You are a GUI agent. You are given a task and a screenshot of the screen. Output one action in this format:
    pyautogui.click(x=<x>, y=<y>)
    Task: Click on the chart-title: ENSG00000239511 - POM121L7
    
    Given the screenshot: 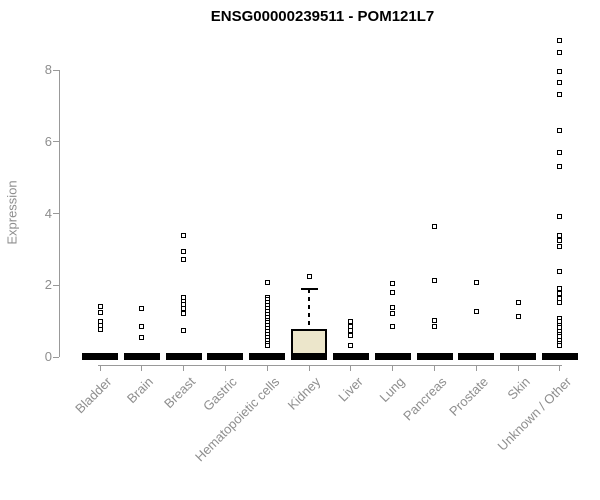 What is the action you would take?
    pyautogui.click(x=322, y=16)
    